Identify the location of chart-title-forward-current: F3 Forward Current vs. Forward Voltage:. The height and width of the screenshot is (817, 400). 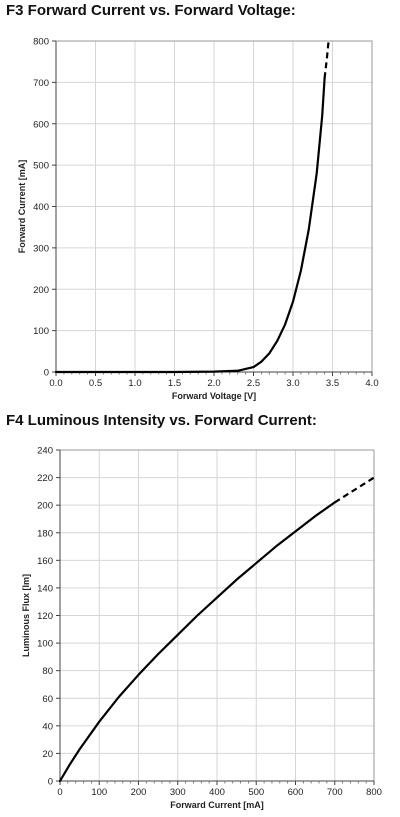
(151, 10).